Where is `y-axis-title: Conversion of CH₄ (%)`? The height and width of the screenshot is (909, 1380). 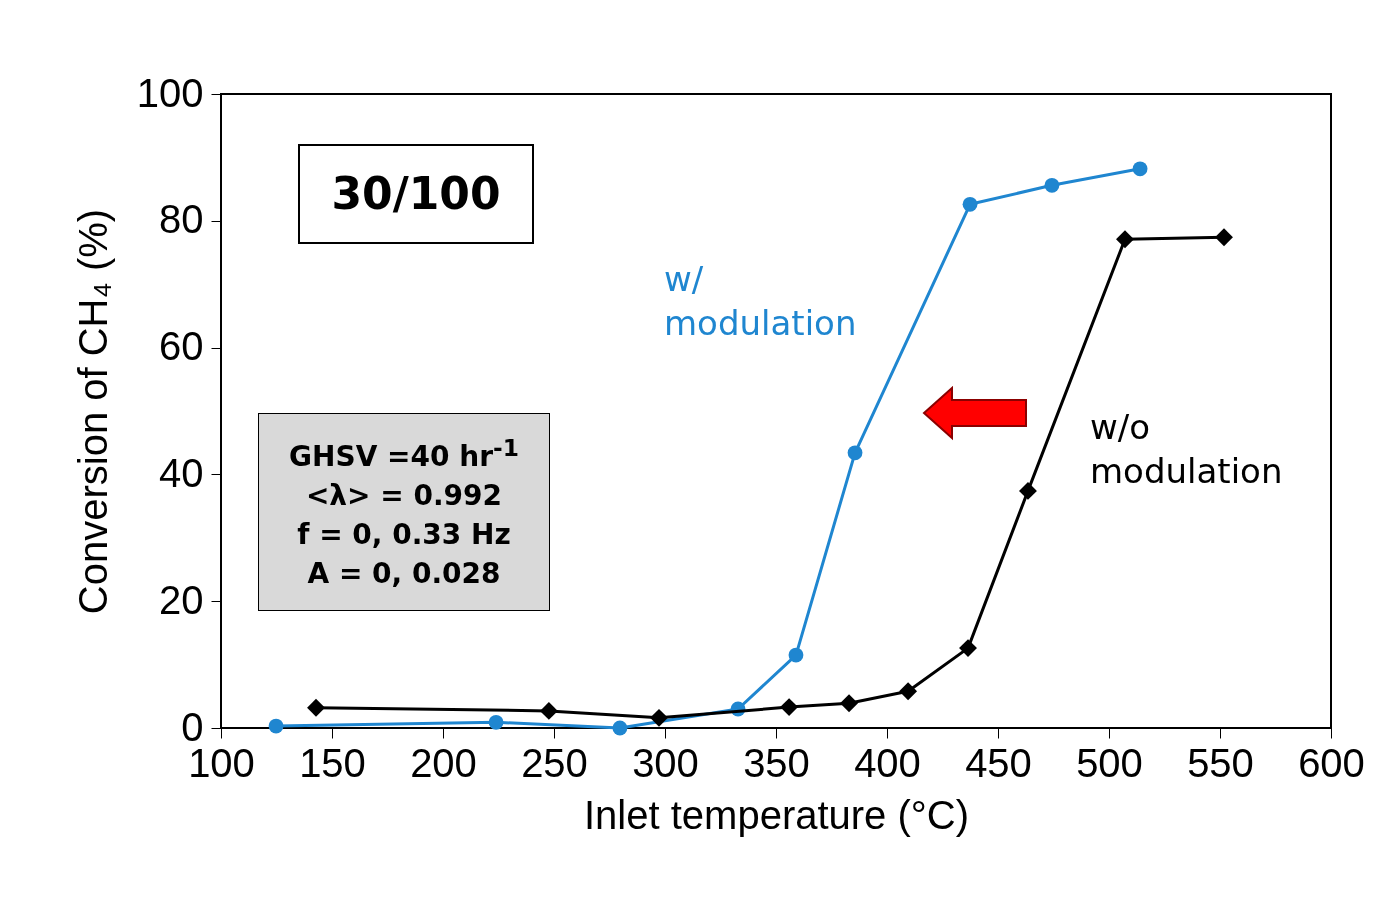 y-axis-title: Conversion of CH₄ (%) is located at coordinates (92, 411).